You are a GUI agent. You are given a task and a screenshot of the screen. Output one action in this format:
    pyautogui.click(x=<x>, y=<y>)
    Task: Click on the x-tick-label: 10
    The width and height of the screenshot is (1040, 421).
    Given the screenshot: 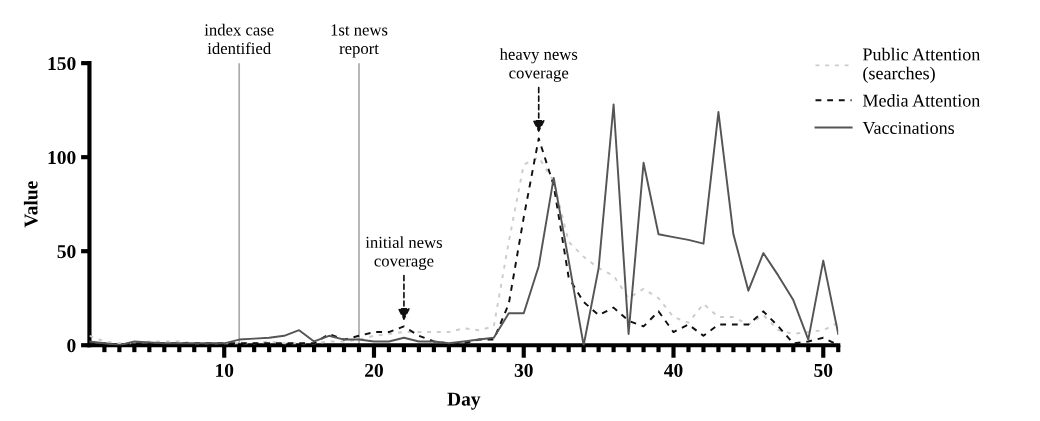 What is the action you would take?
    pyautogui.click(x=225, y=370)
    